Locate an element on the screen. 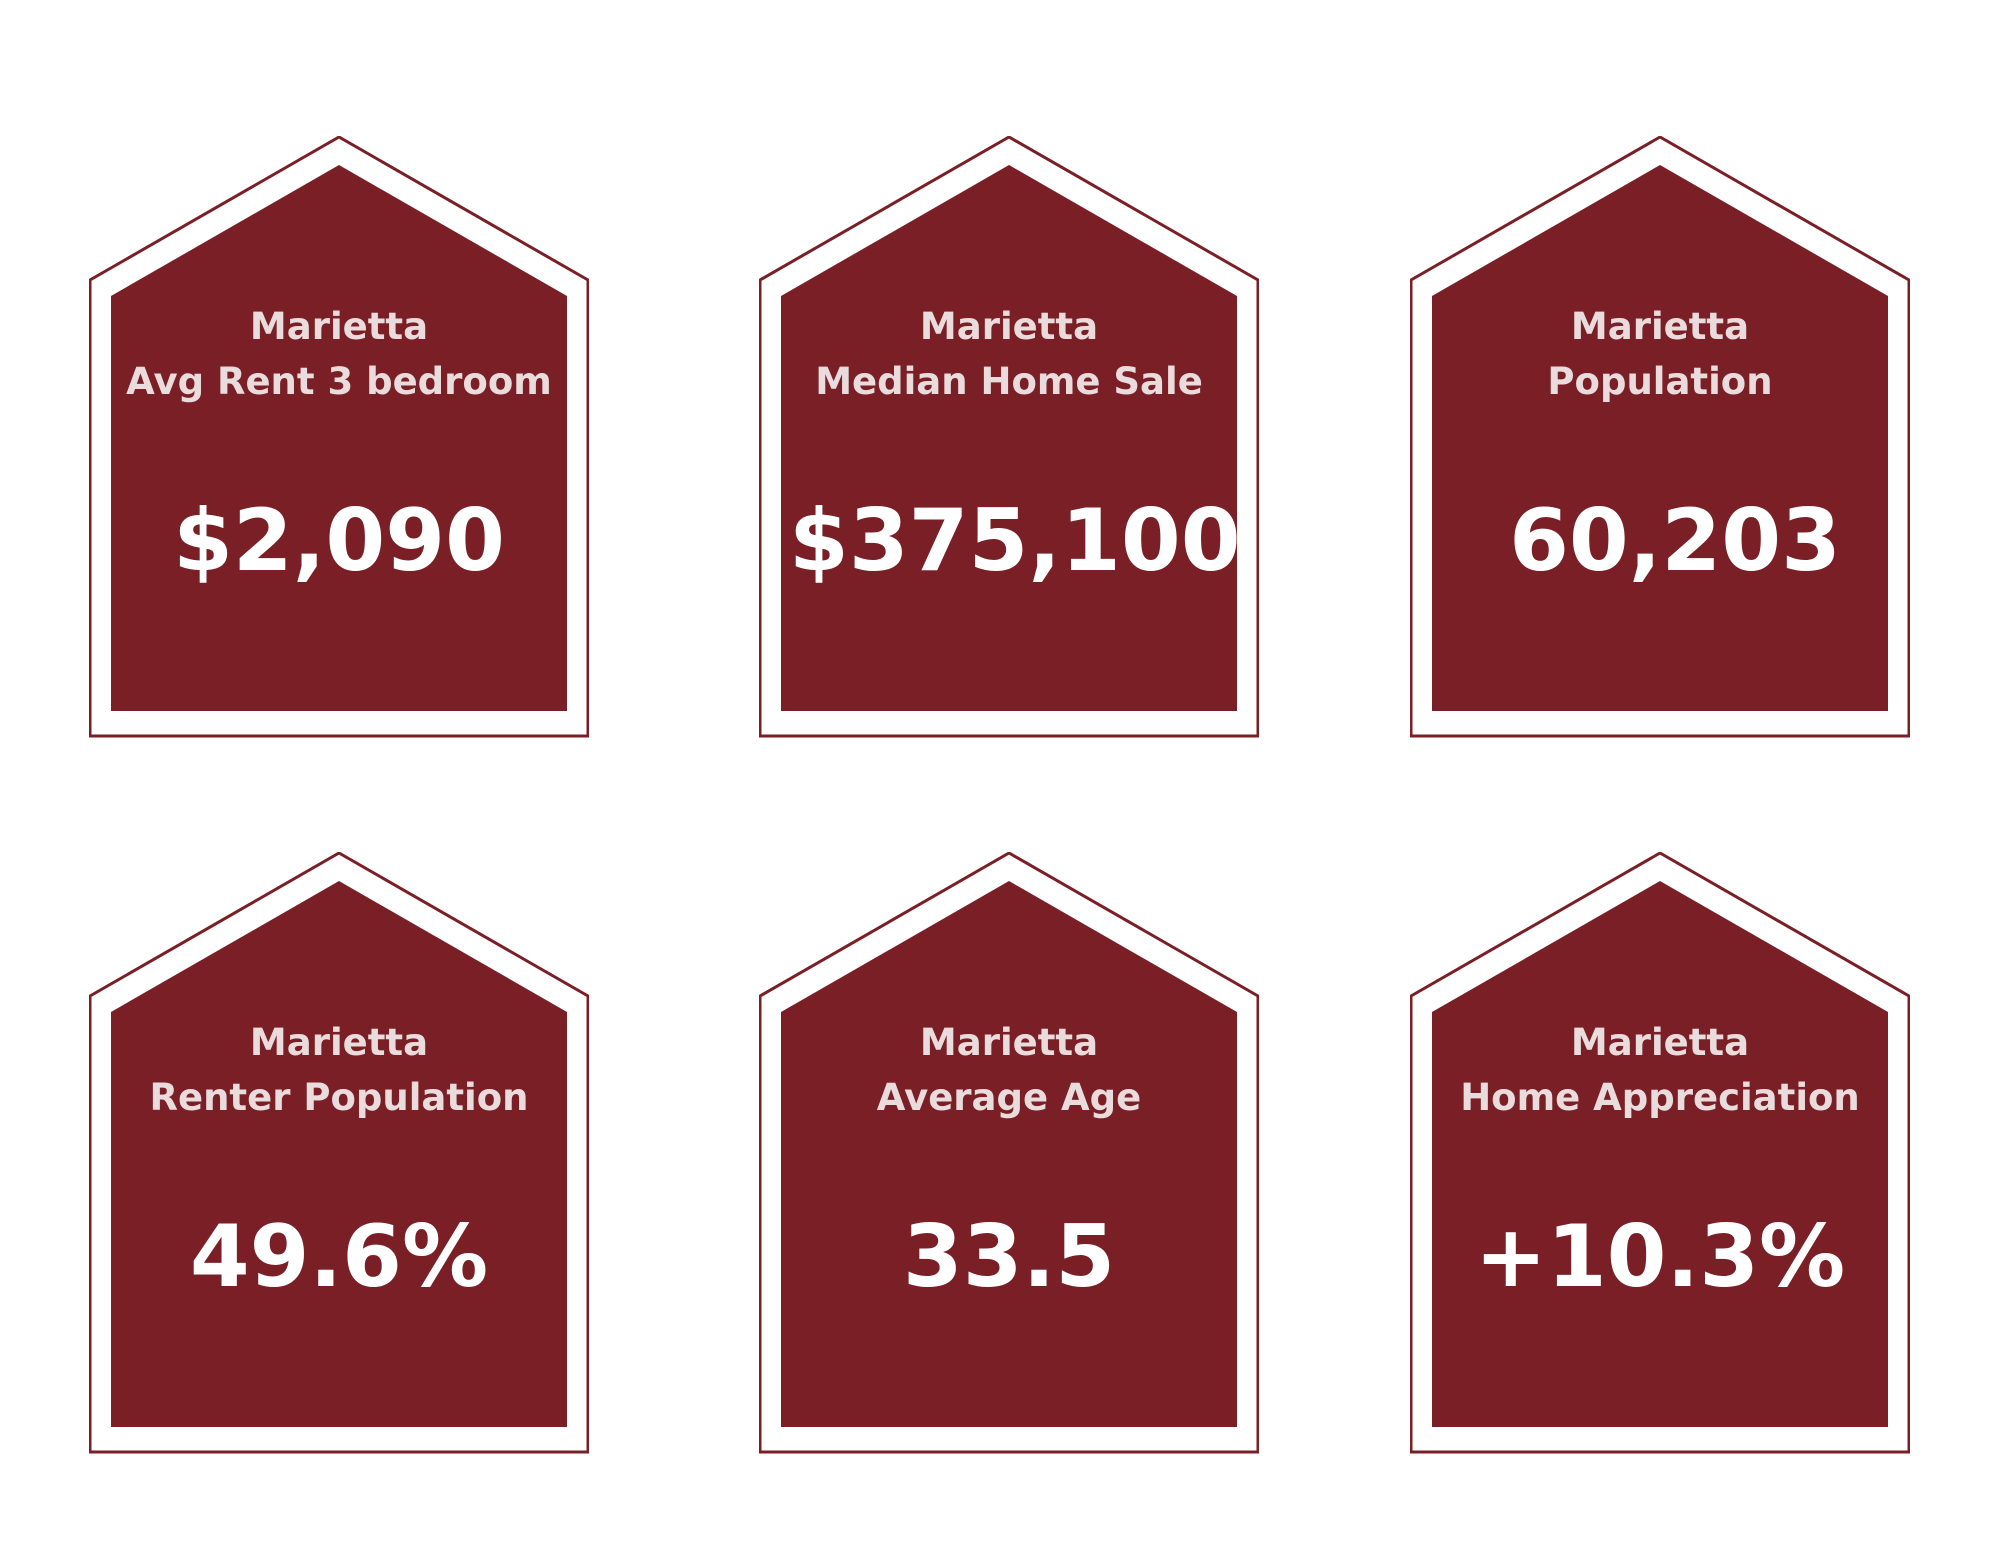 This screenshot has height=1545, width=2000. stat-card-renter-population: Marietta Renter Population 49.6% is located at coordinates (339, 1157).